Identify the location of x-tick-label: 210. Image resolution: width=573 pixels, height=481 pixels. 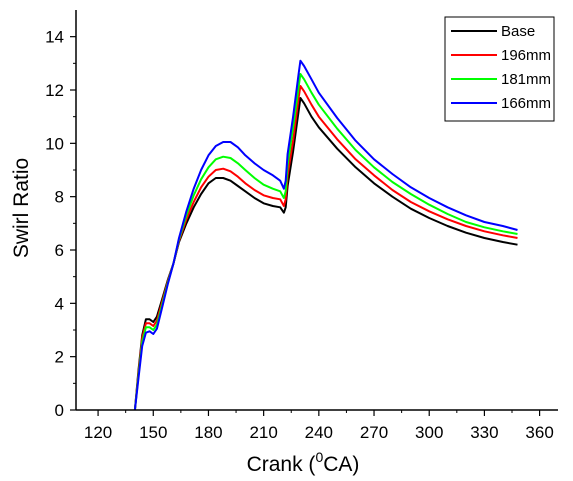
(263, 432).